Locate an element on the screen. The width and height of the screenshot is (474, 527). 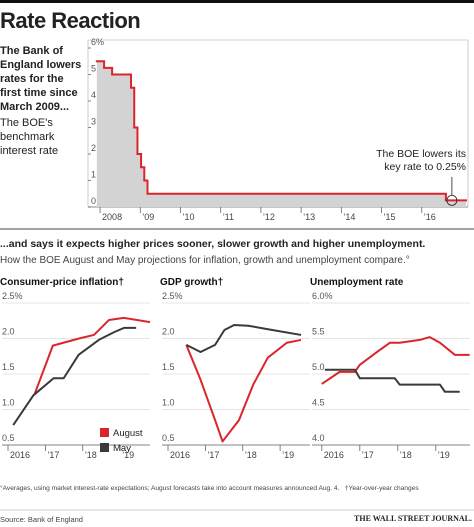
y-tick-label: 5.0 is located at coordinates (318, 367).